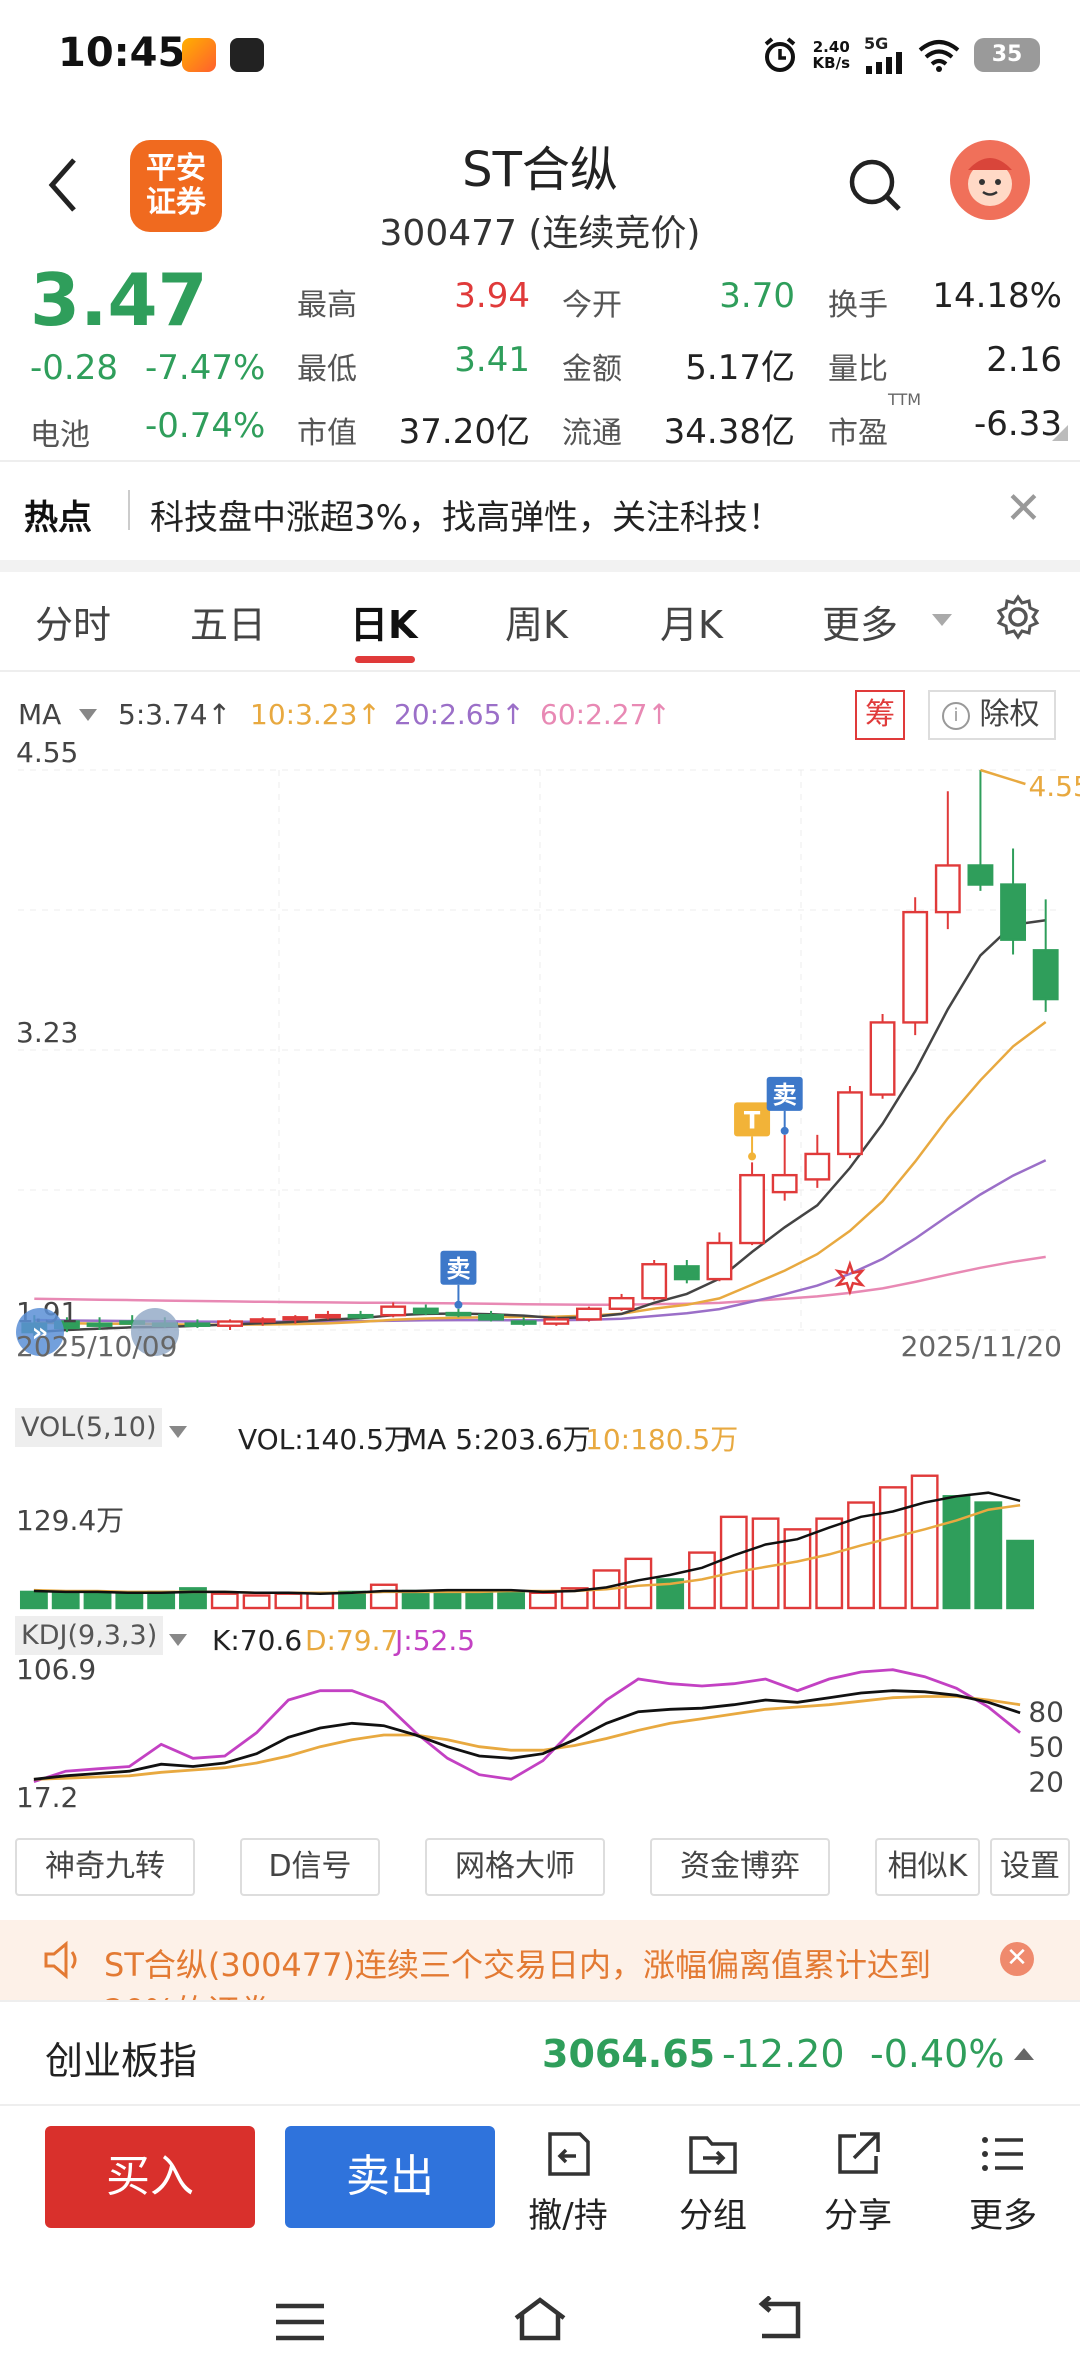  What do you see at coordinates (120, 1431) in the screenshot?
I see `vol-indicator-selector: VOL(5,10)` at bounding box center [120, 1431].